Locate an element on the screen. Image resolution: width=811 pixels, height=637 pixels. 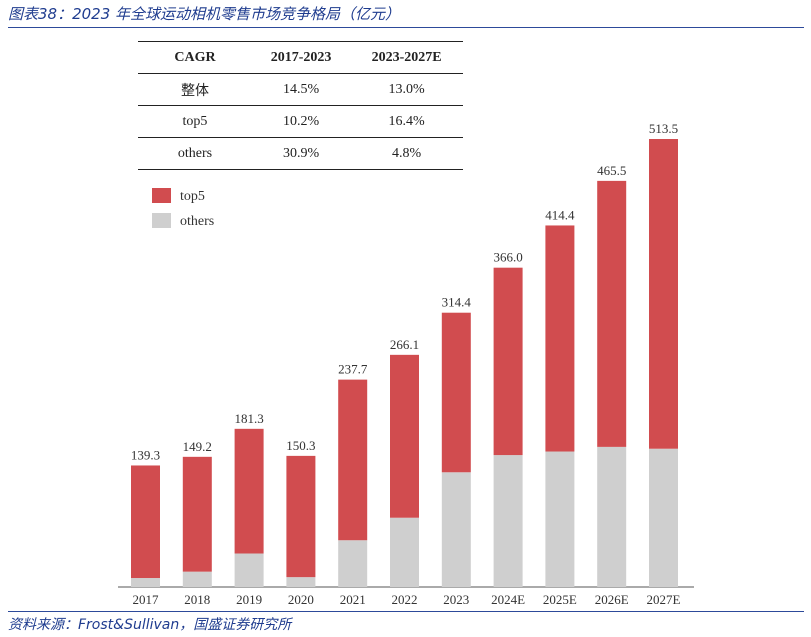
cagr-row-label: others is located at coordinates (195, 153).